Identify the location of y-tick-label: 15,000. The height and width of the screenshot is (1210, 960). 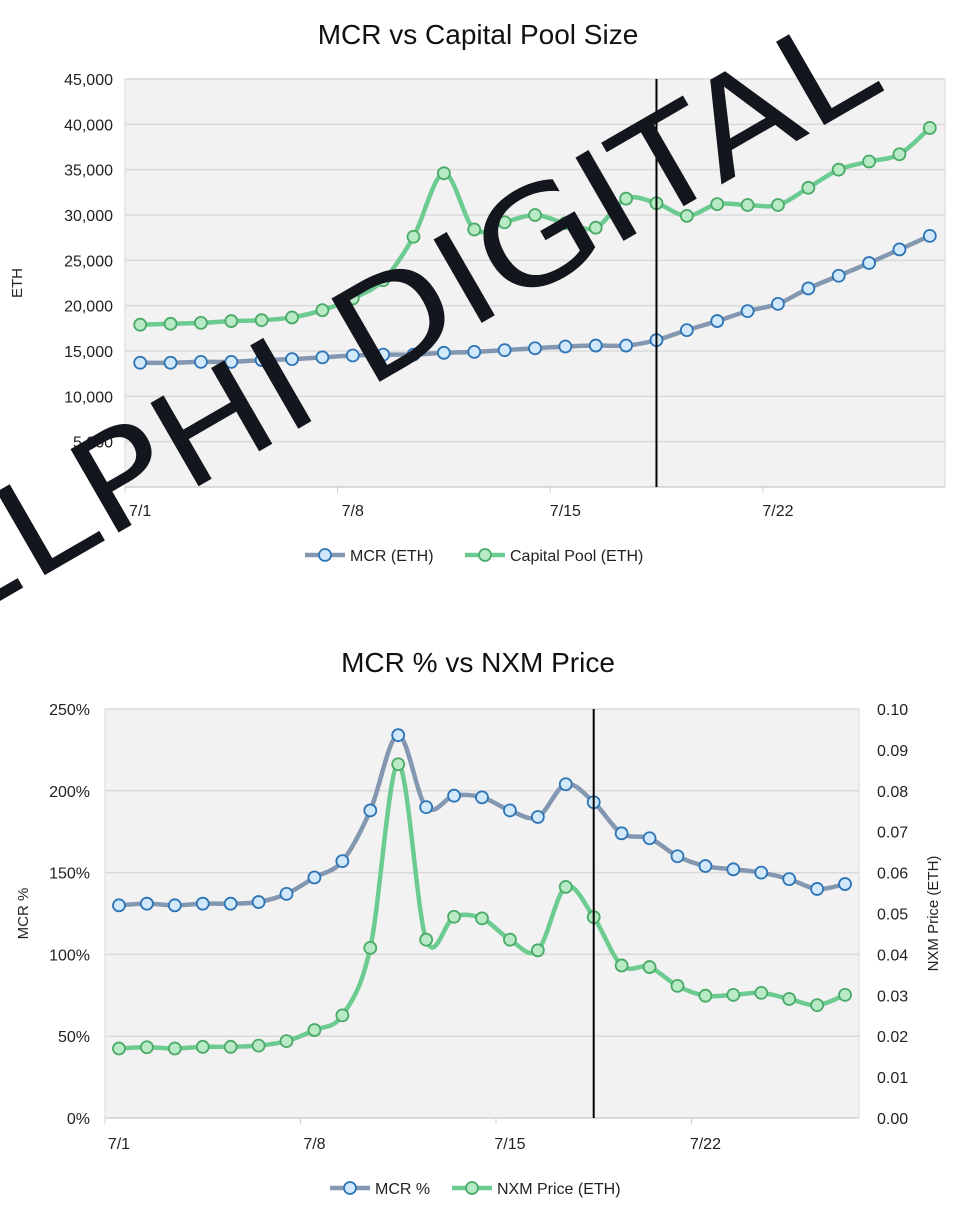
(88, 352).